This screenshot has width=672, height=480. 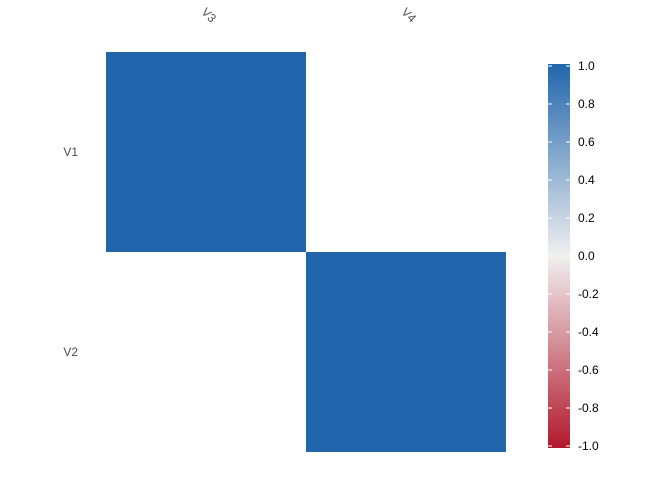 I want to click on heatmap-cell-V1-V3, so click(x=206, y=152).